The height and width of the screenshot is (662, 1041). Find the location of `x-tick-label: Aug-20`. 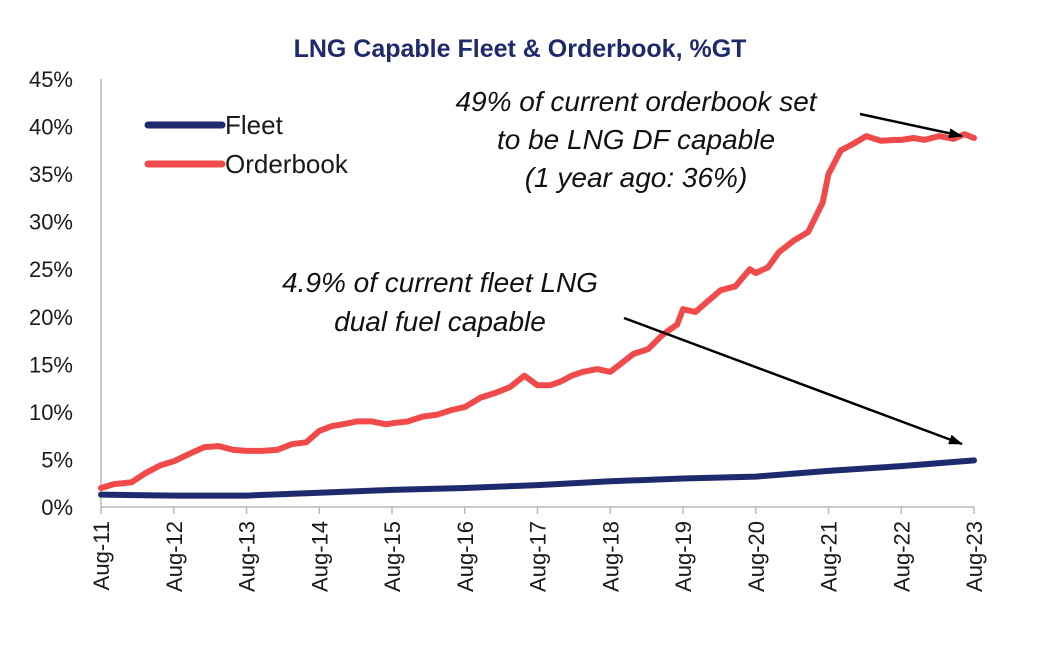

x-tick-label: Aug-20 is located at coordinates (756, 556).